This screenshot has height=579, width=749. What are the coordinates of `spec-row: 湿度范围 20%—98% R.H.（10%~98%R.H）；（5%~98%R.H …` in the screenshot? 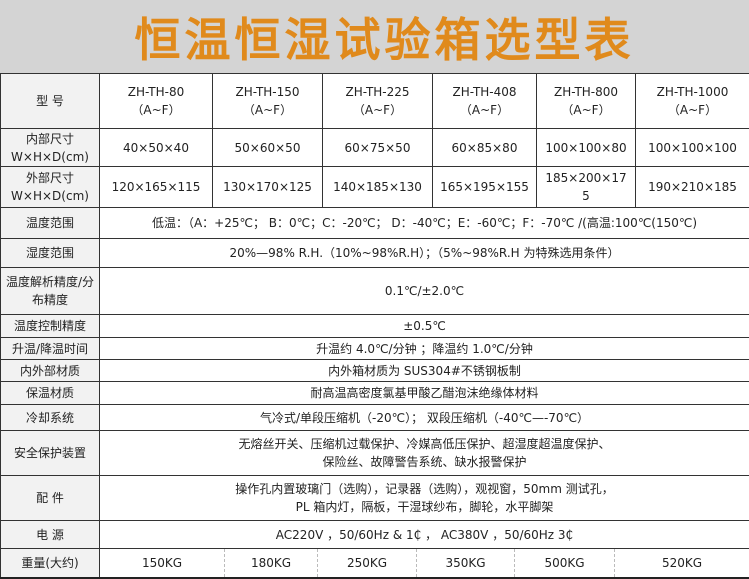 It's located at (374, 253).